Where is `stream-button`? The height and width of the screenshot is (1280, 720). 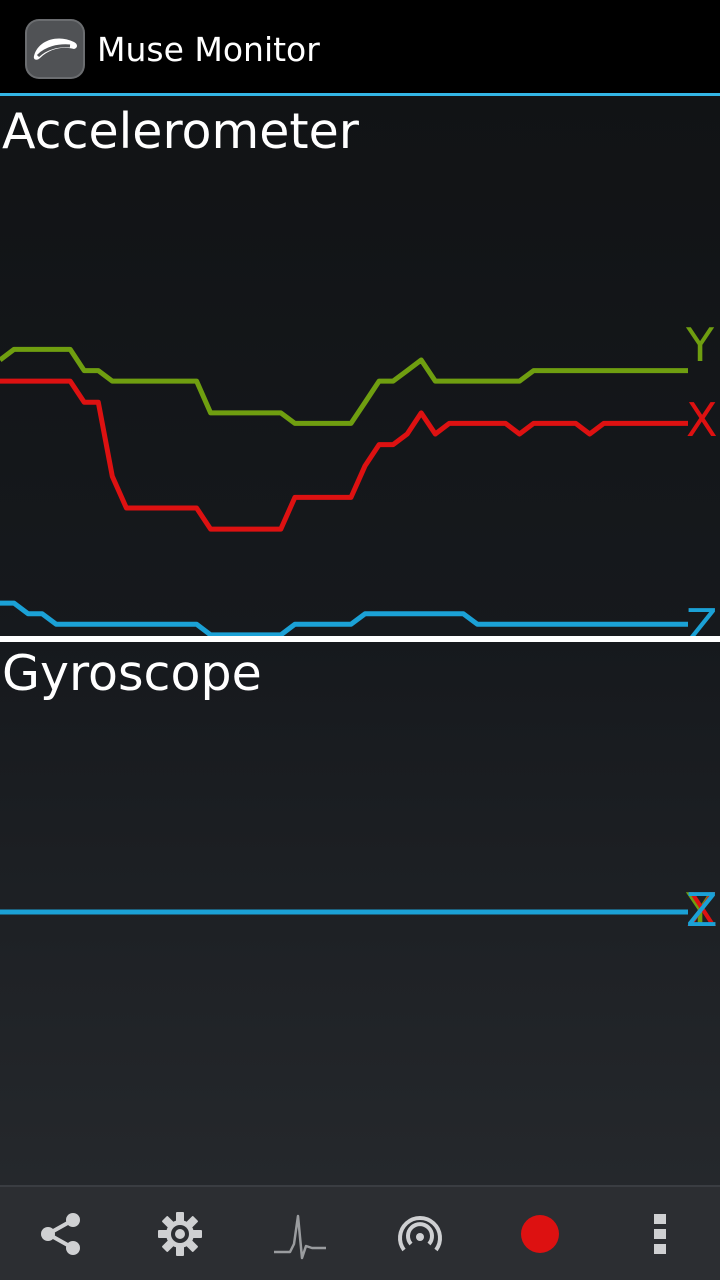
stream-button is located at coordinates (420, 1233).